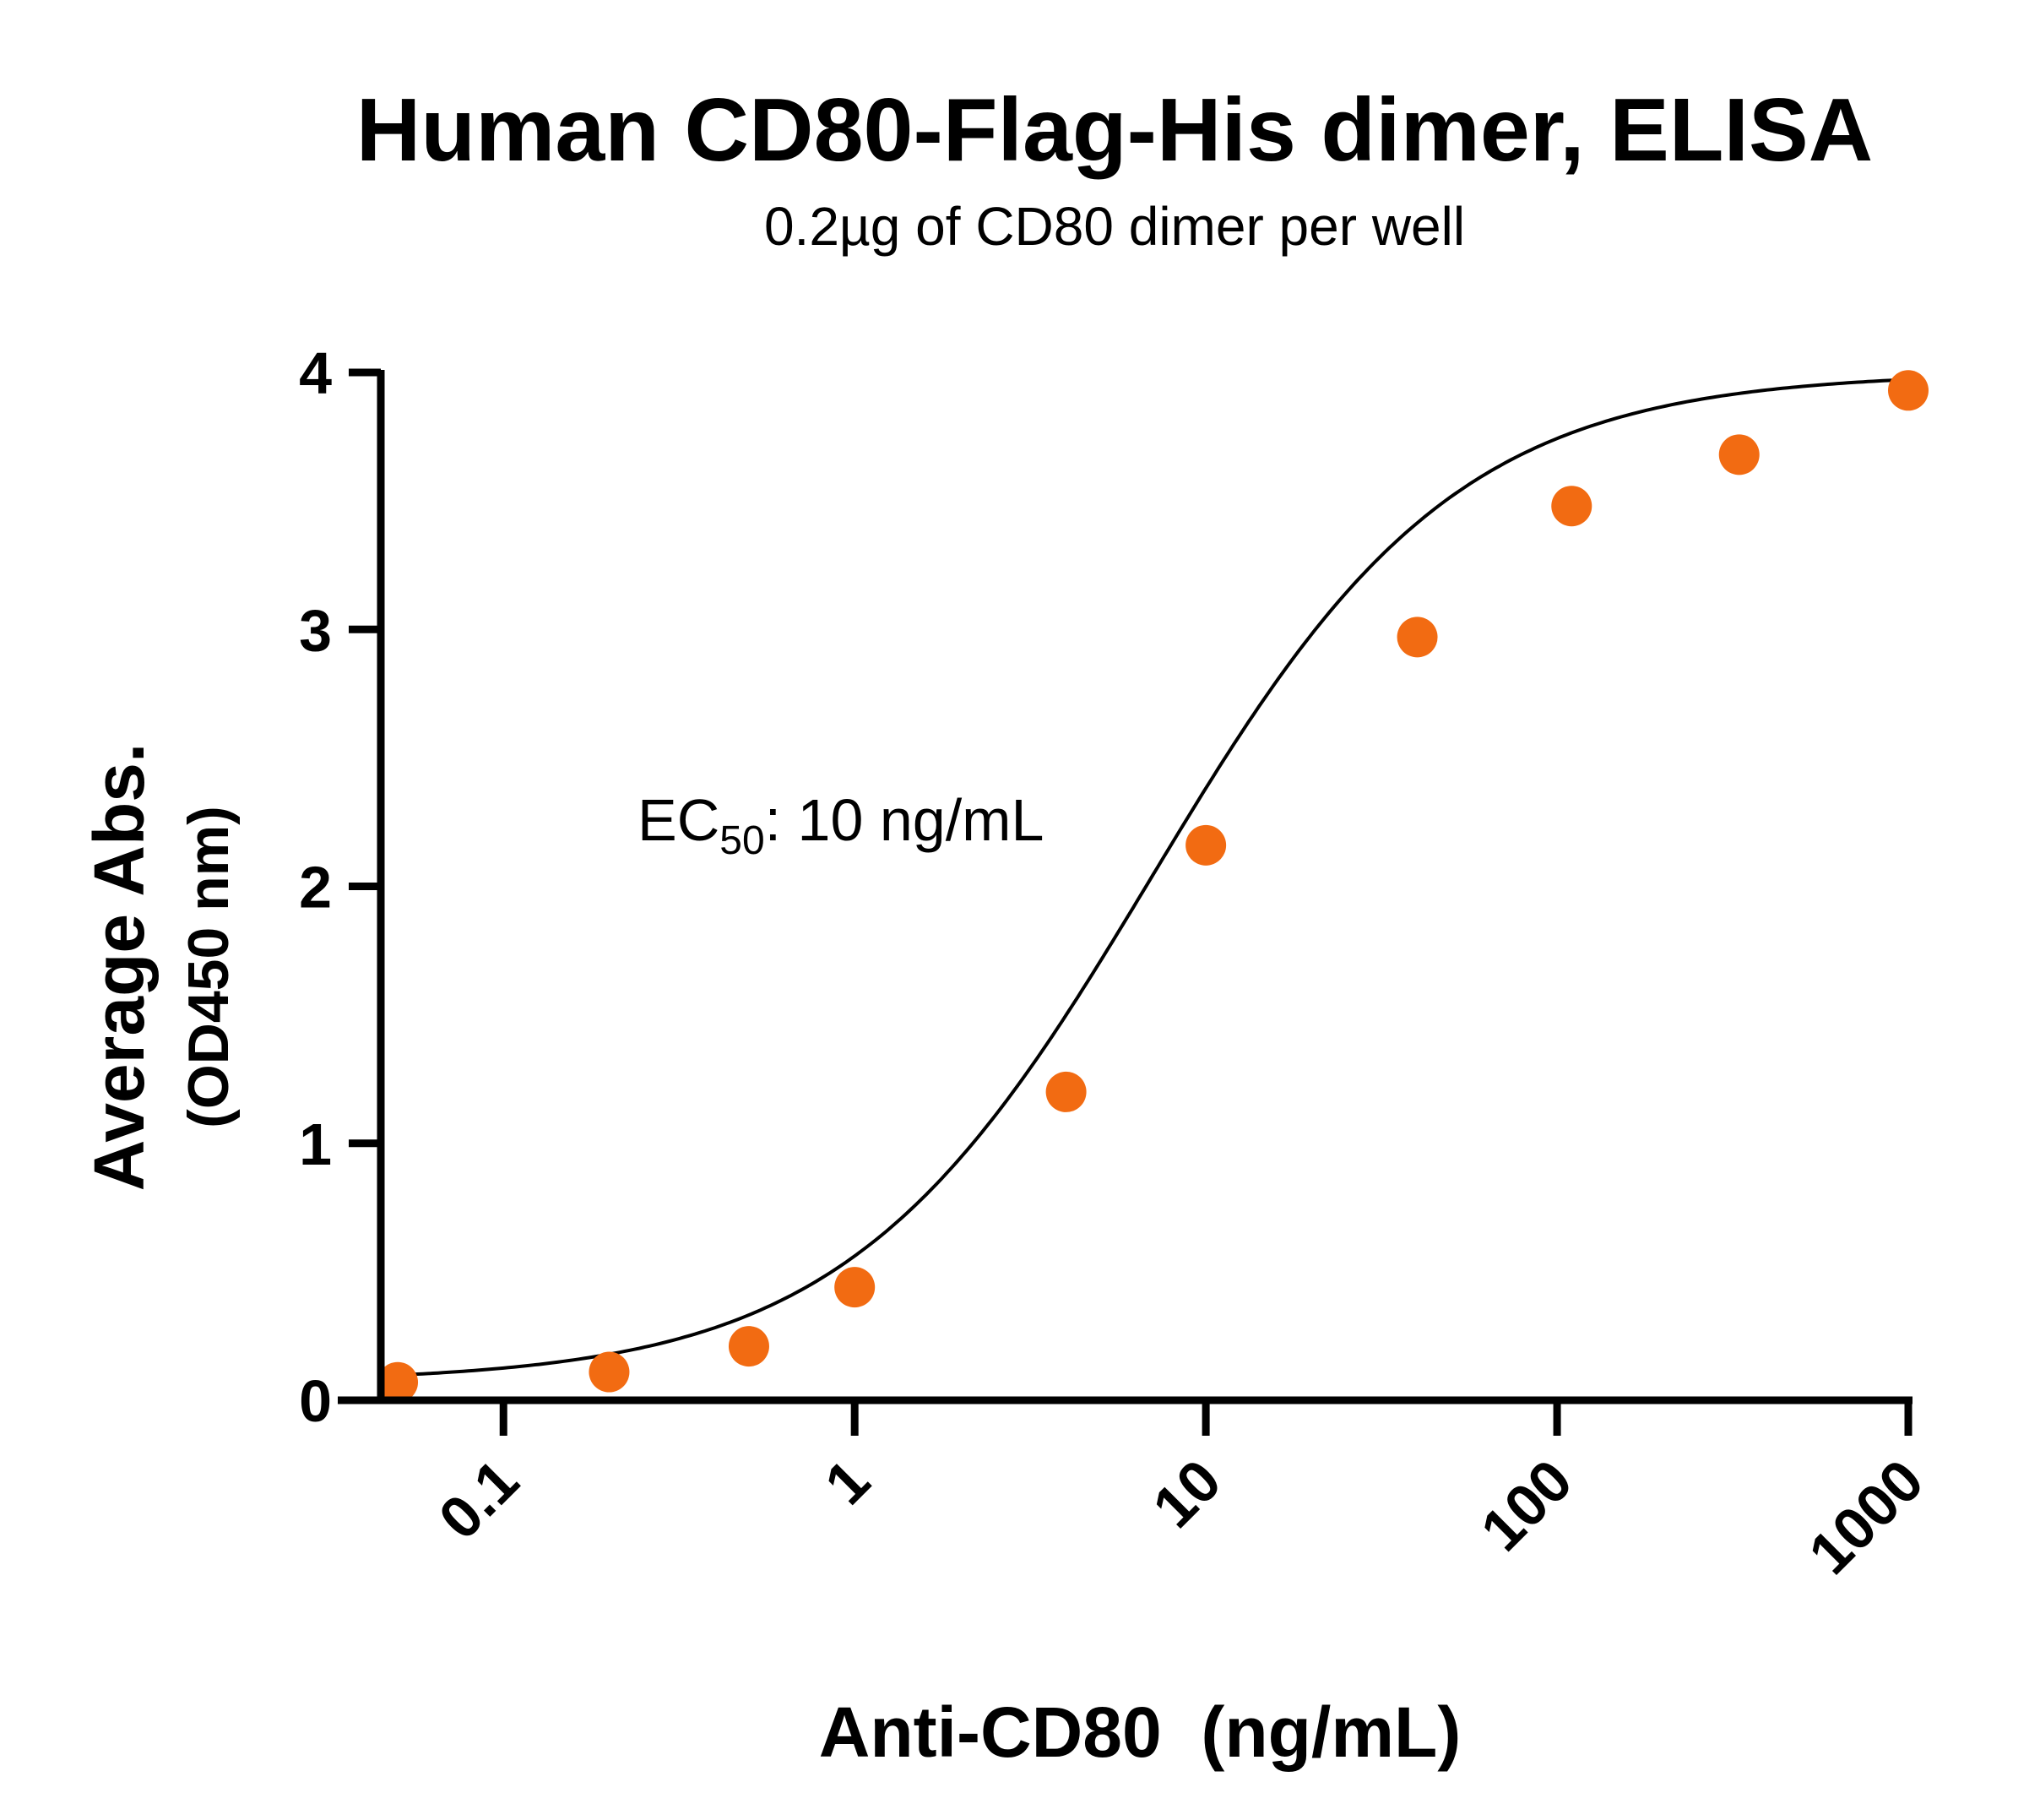  Describe the element at coordinates (119, 967) in the screenshot. I see `y-axis-label: Average Abs.` at that location.